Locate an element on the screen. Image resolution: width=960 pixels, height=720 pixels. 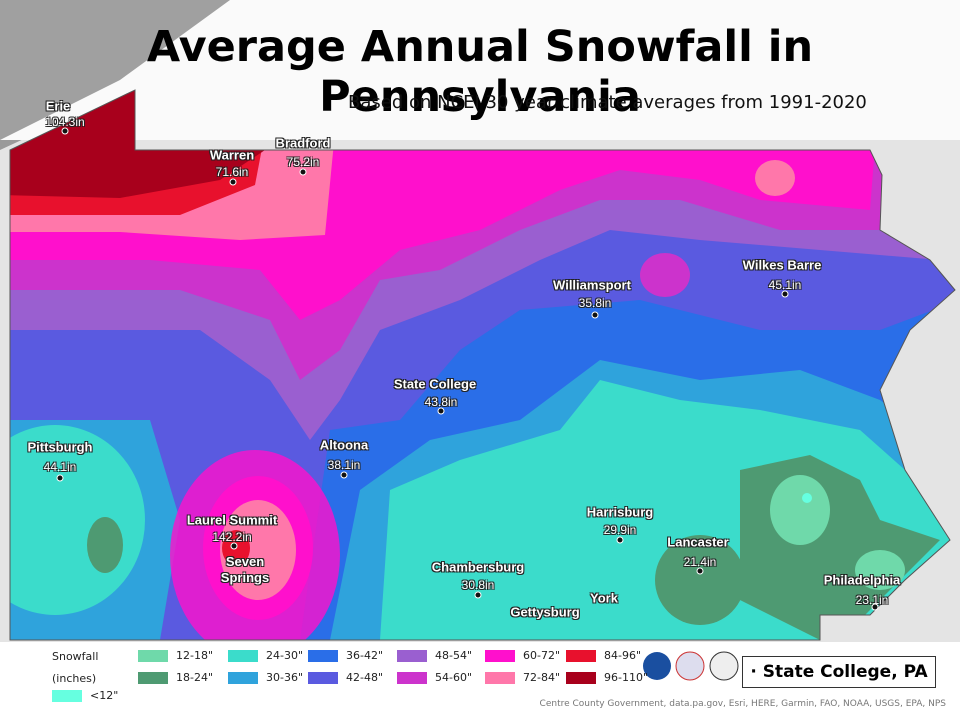
city-name: Gettysburg is located at coordinates (545, 612).